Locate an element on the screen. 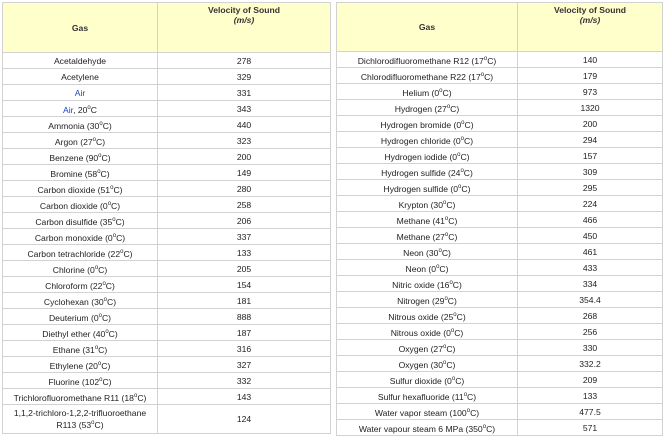 Image resolution: width=666 pixels, height=439 pixels. velocity-value-cell: 316 is located at coordinates (244, 348).